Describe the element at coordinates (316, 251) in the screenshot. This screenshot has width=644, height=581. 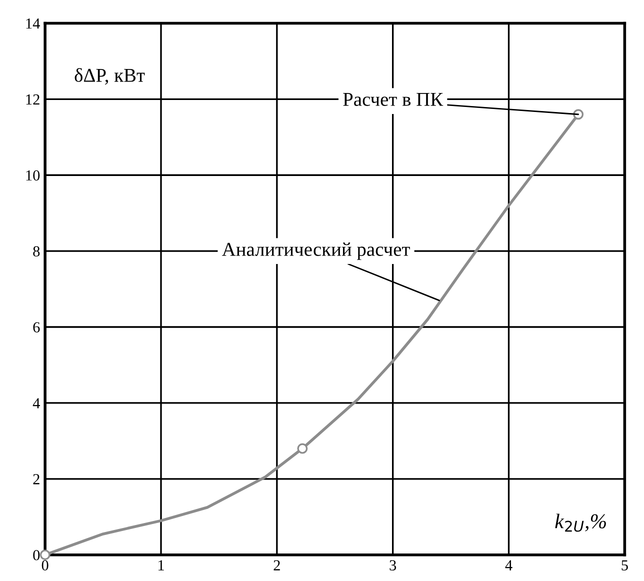
I see `annotation: Аналитический расчет` at that location.